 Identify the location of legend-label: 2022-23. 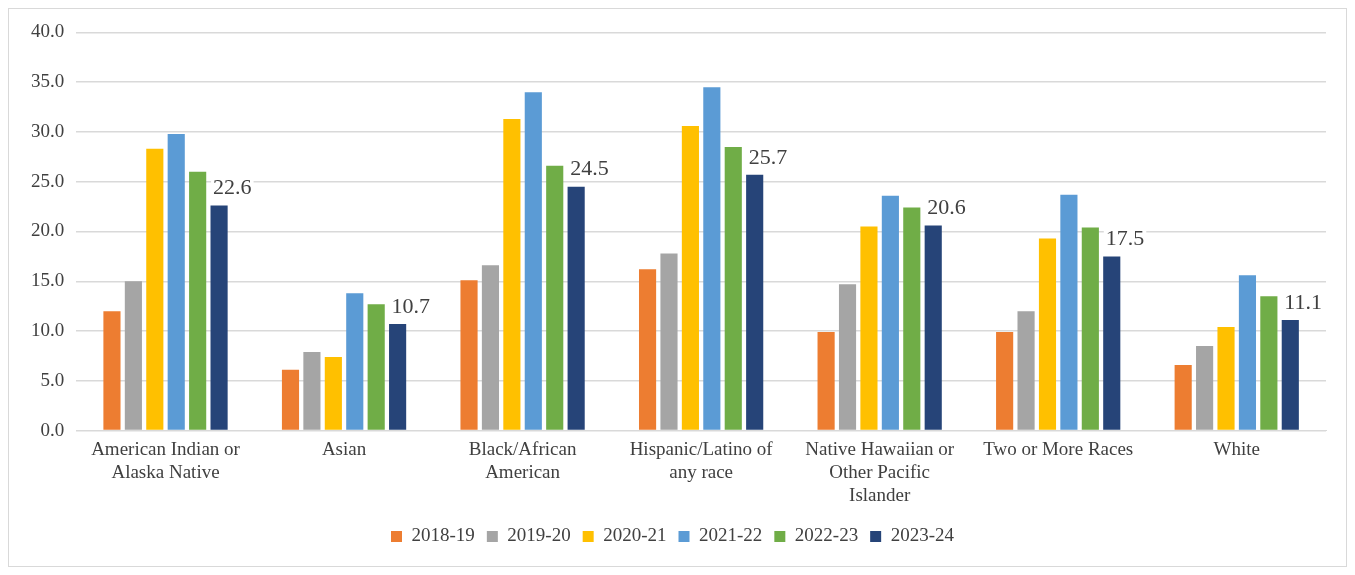
(826, 535).